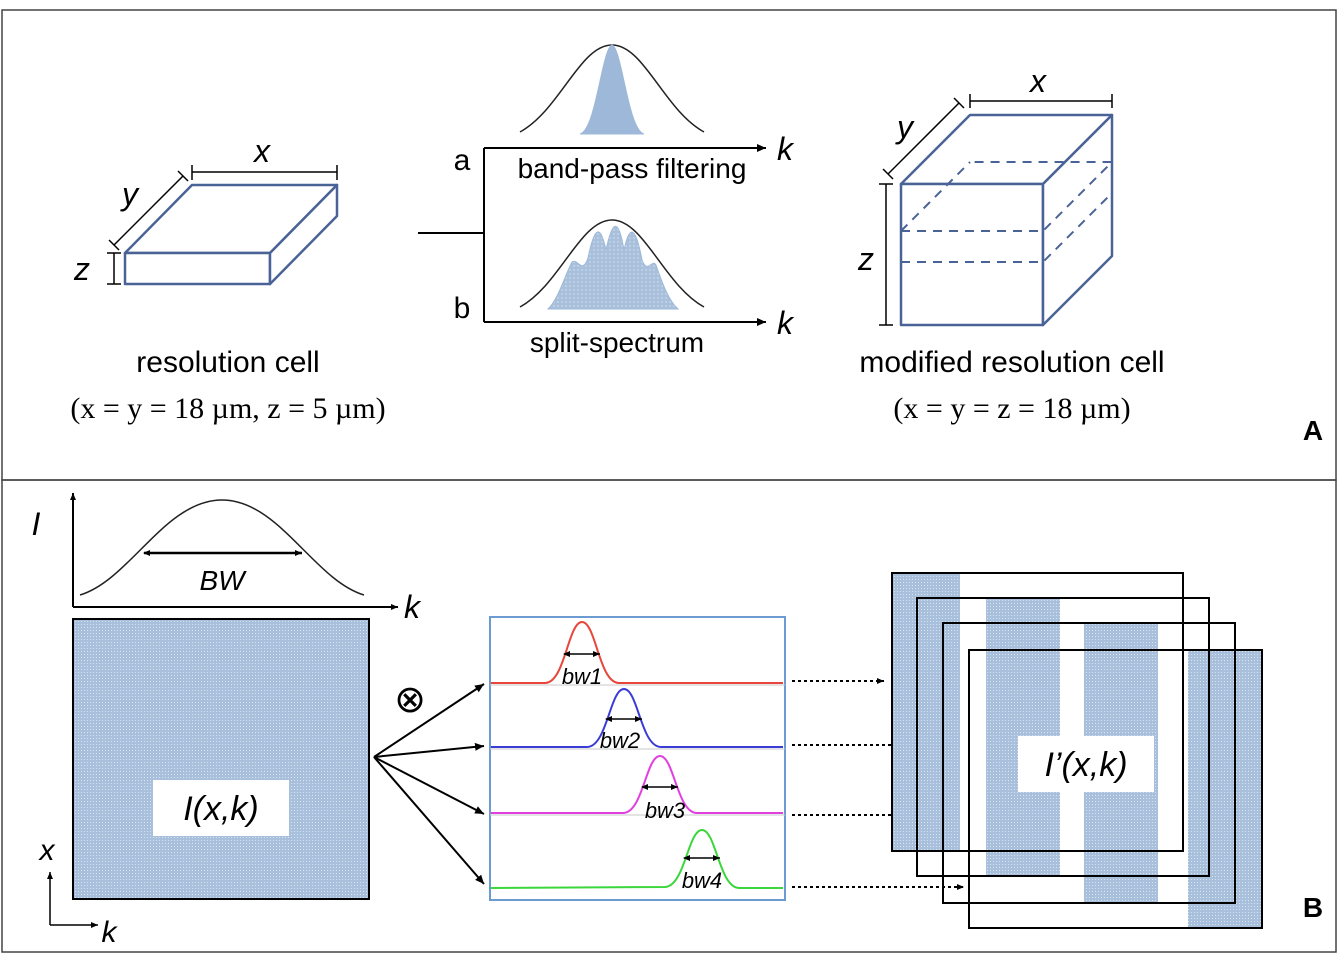 The height and width of the screenshot is (954, 1339). What do you see at coordinates (1037, 81) in the screenshot?
I see `modified-x-label: x` at bounding box center [1037, 81].